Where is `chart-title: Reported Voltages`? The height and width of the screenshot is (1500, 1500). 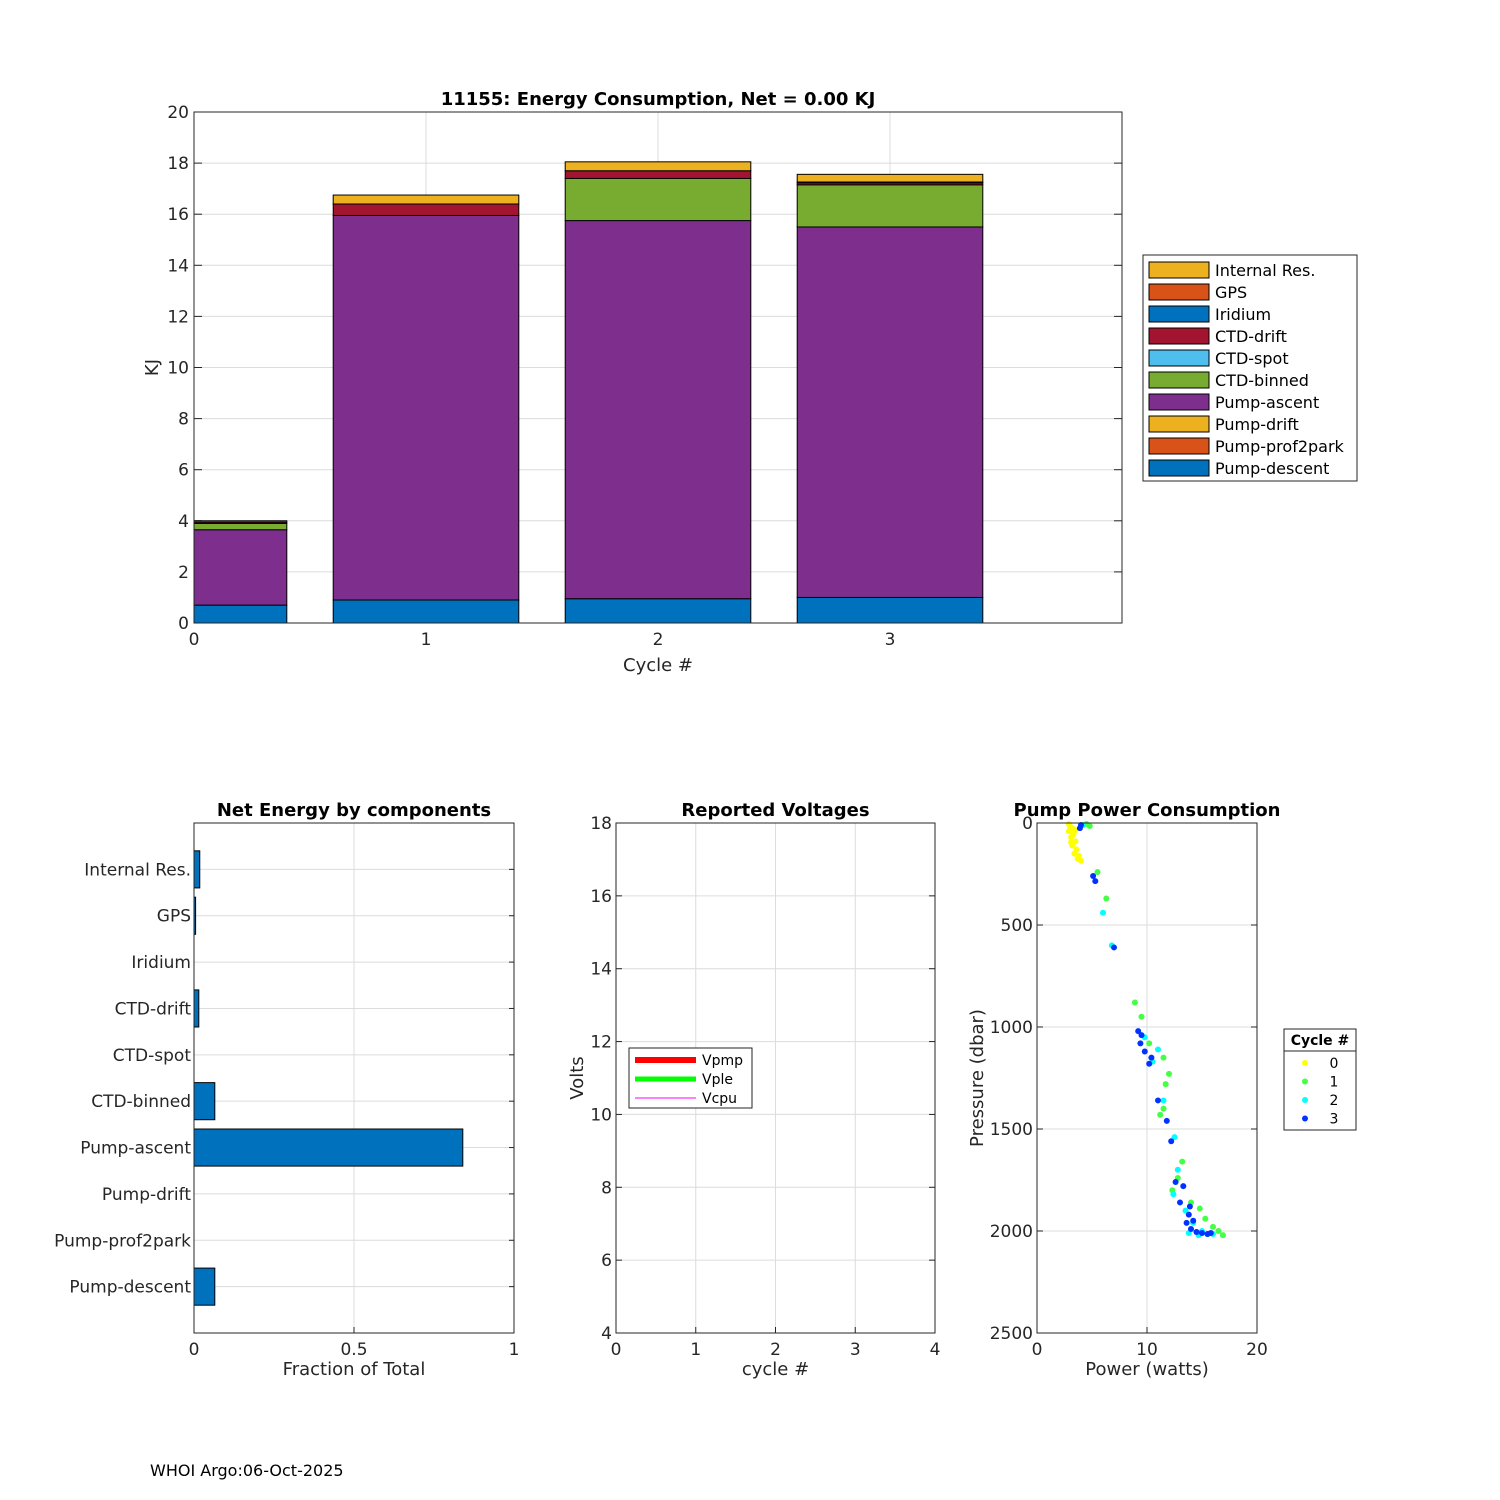
chart-title: Reported Voltages is located at coordinates (775, 810).